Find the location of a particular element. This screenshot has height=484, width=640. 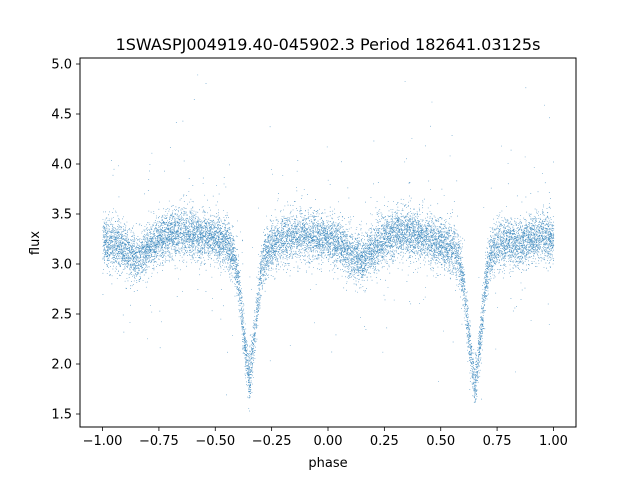

y-tick-label: 2.0 is located at coordinates (61, 365).